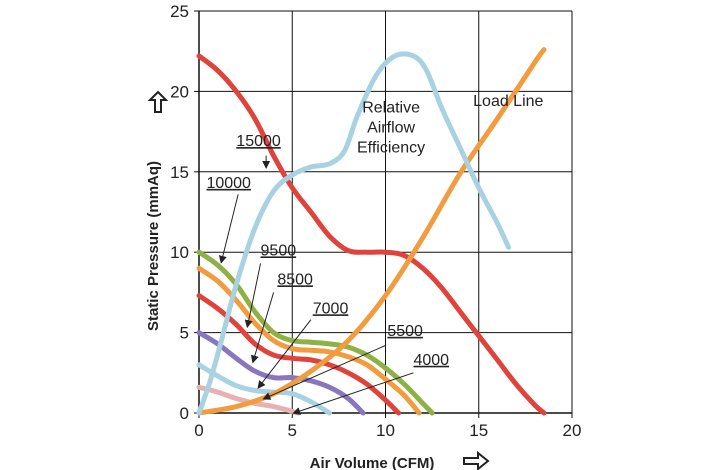 This screenshot has width=720, height=470. Describe the element at coordinates (153, 246) in the screenshot. I see `y-axis-label: Static Pressure (mmAq)` at that location.